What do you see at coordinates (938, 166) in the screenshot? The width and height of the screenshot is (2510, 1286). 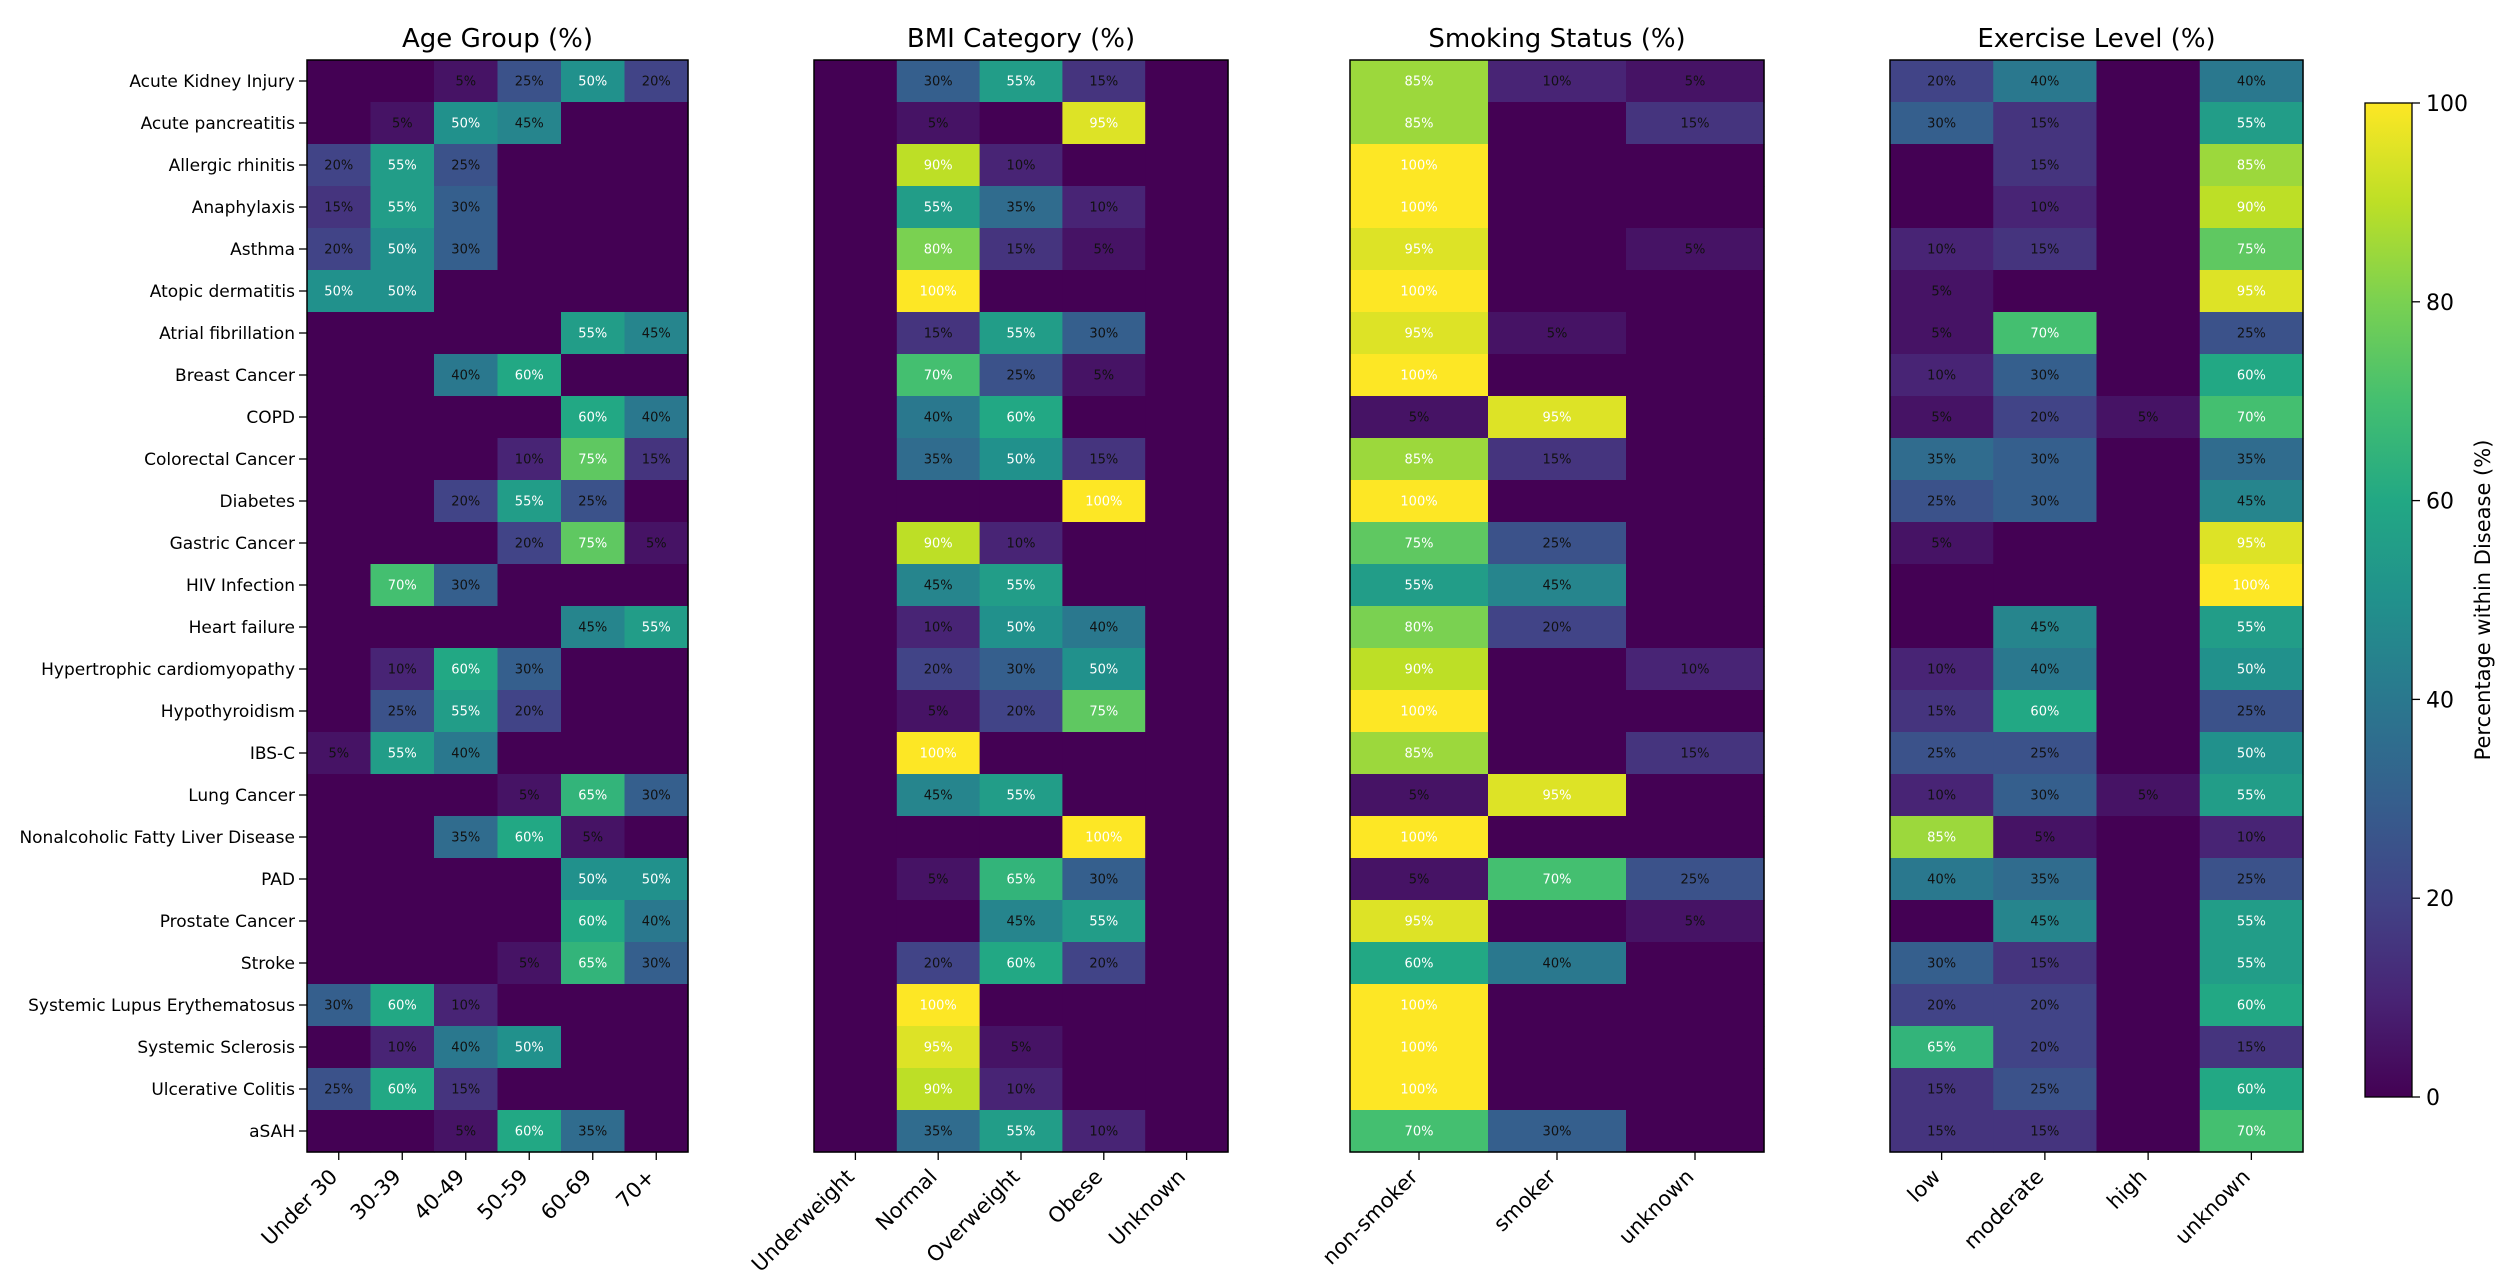 I see `cell-label: 90%` at bounding box center [938, 166].